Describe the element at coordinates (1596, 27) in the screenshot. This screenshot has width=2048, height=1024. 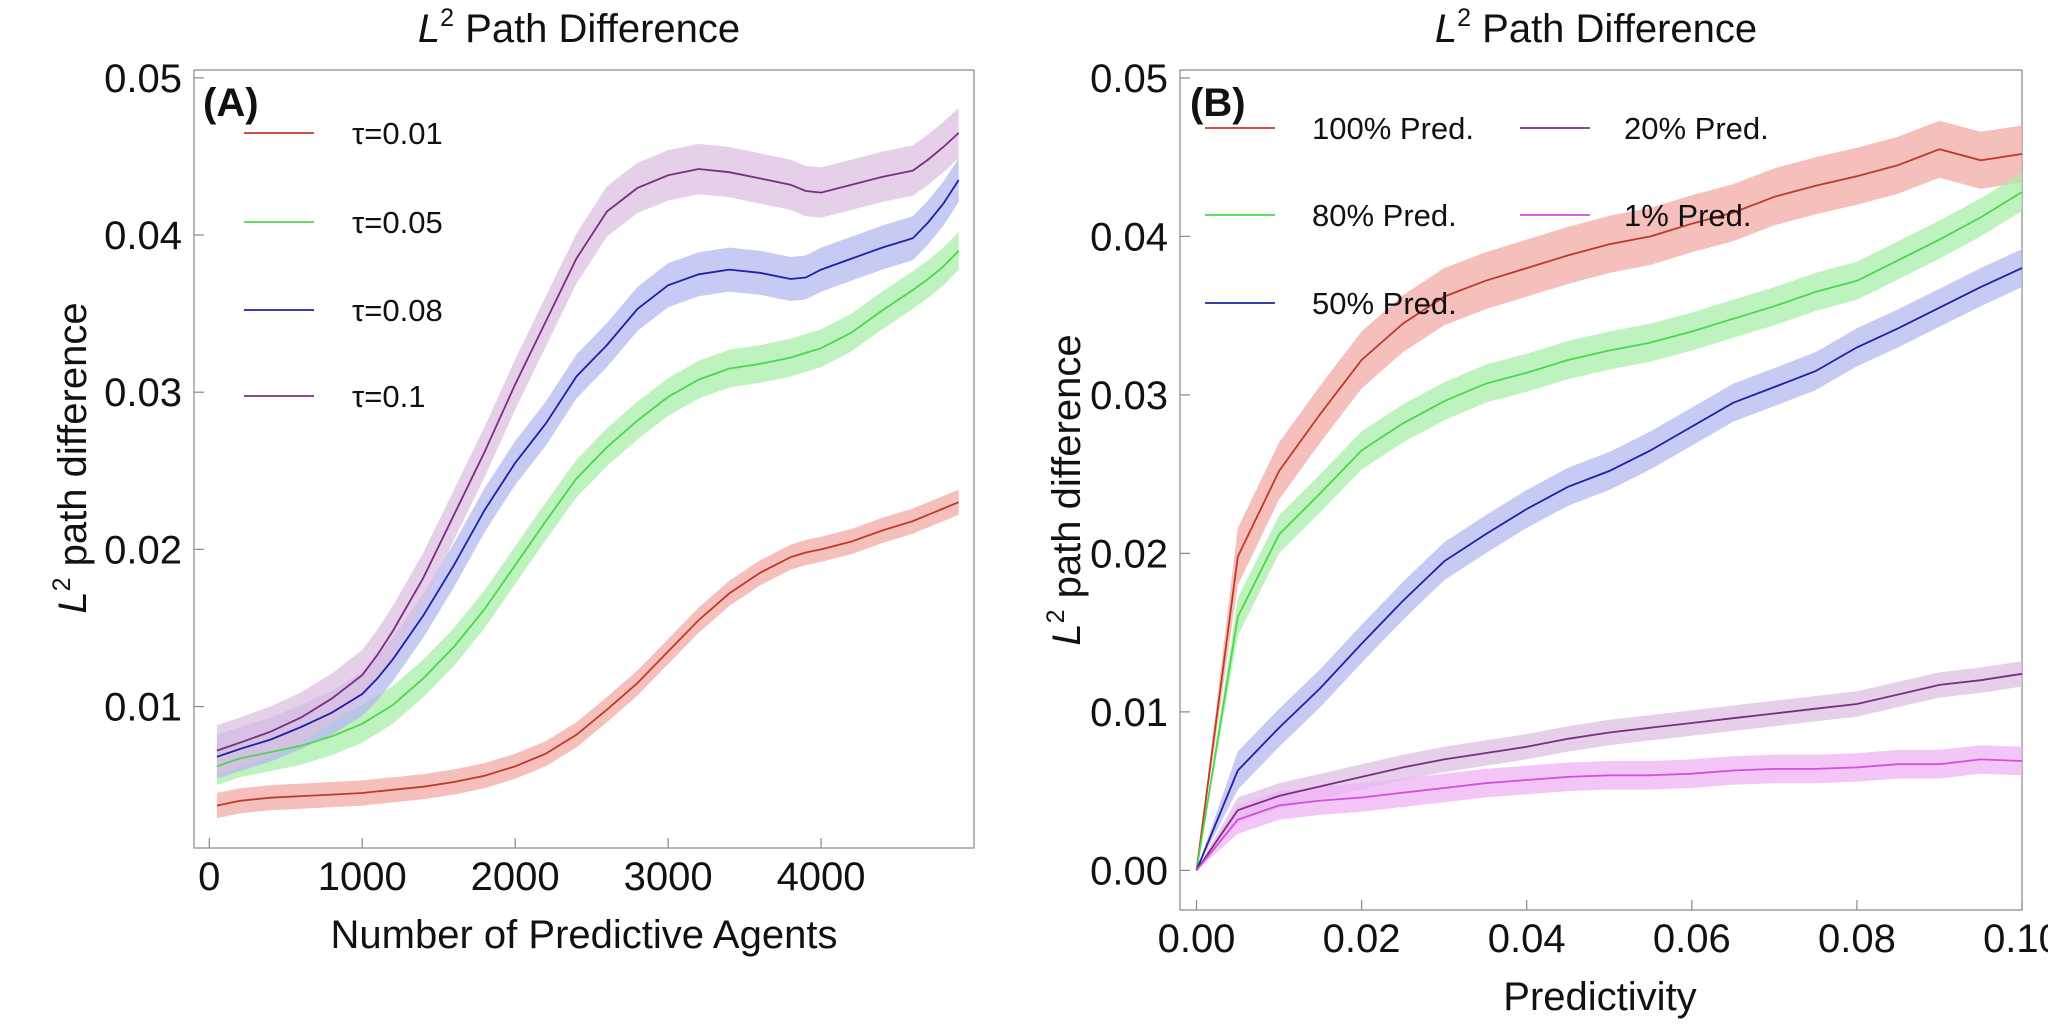
I see `panel-b-title: L2 Path Difference` at that location.